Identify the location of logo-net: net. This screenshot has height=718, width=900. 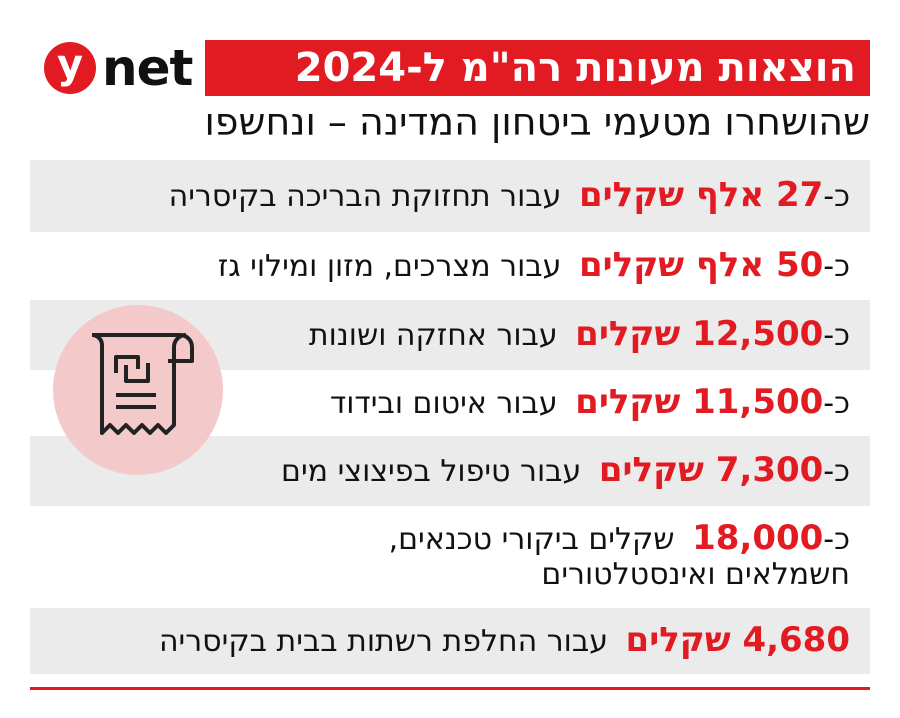
(147, 68).